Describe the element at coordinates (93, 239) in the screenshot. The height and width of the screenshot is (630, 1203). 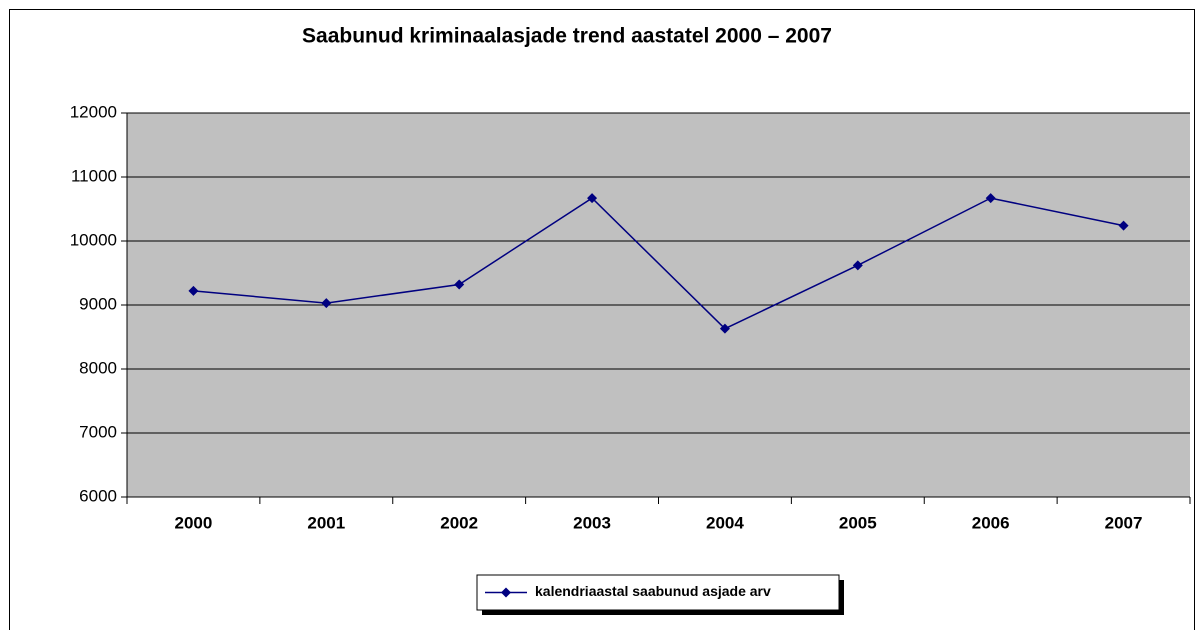
I see `y-tick-label: 10000` at that location.